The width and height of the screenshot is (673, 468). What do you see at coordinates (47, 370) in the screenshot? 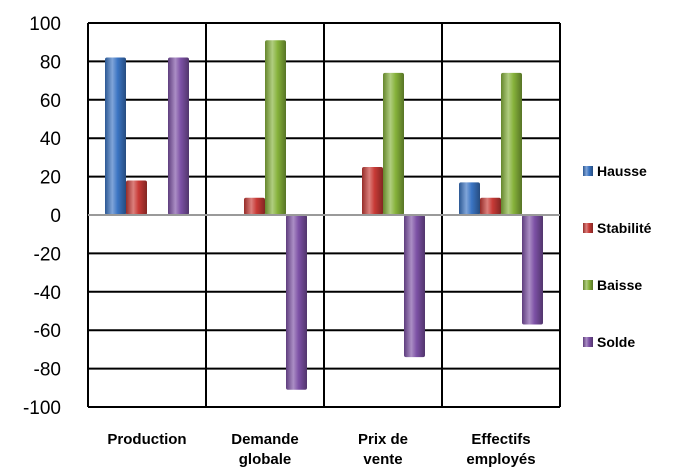
I see `y-tick-label: -80` at bounding box center [47, 370].